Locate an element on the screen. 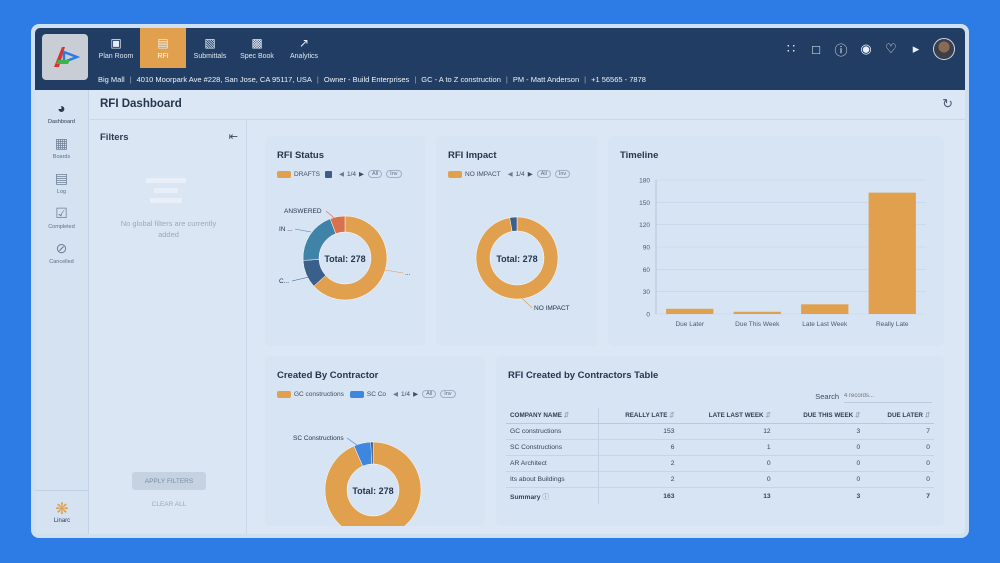 The width and height of the screenshot is (1000, 563). nav-analytics: ↗ Analytics is located at coordinates (304, 48).